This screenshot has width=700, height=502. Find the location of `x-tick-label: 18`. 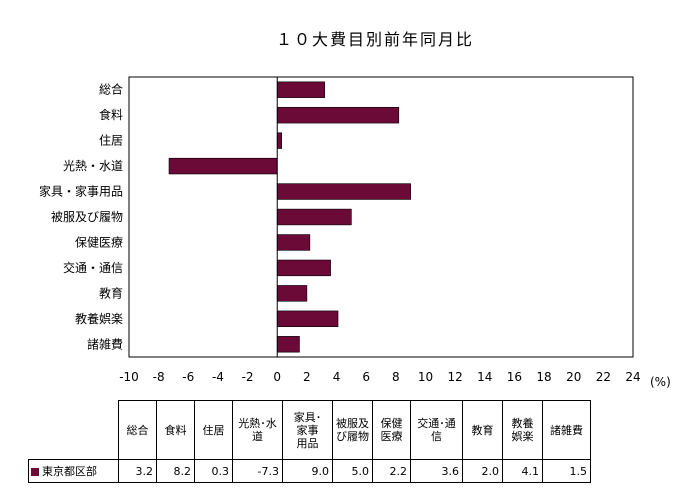

x-tick-label: 18 is located at coordinates (543, 377).